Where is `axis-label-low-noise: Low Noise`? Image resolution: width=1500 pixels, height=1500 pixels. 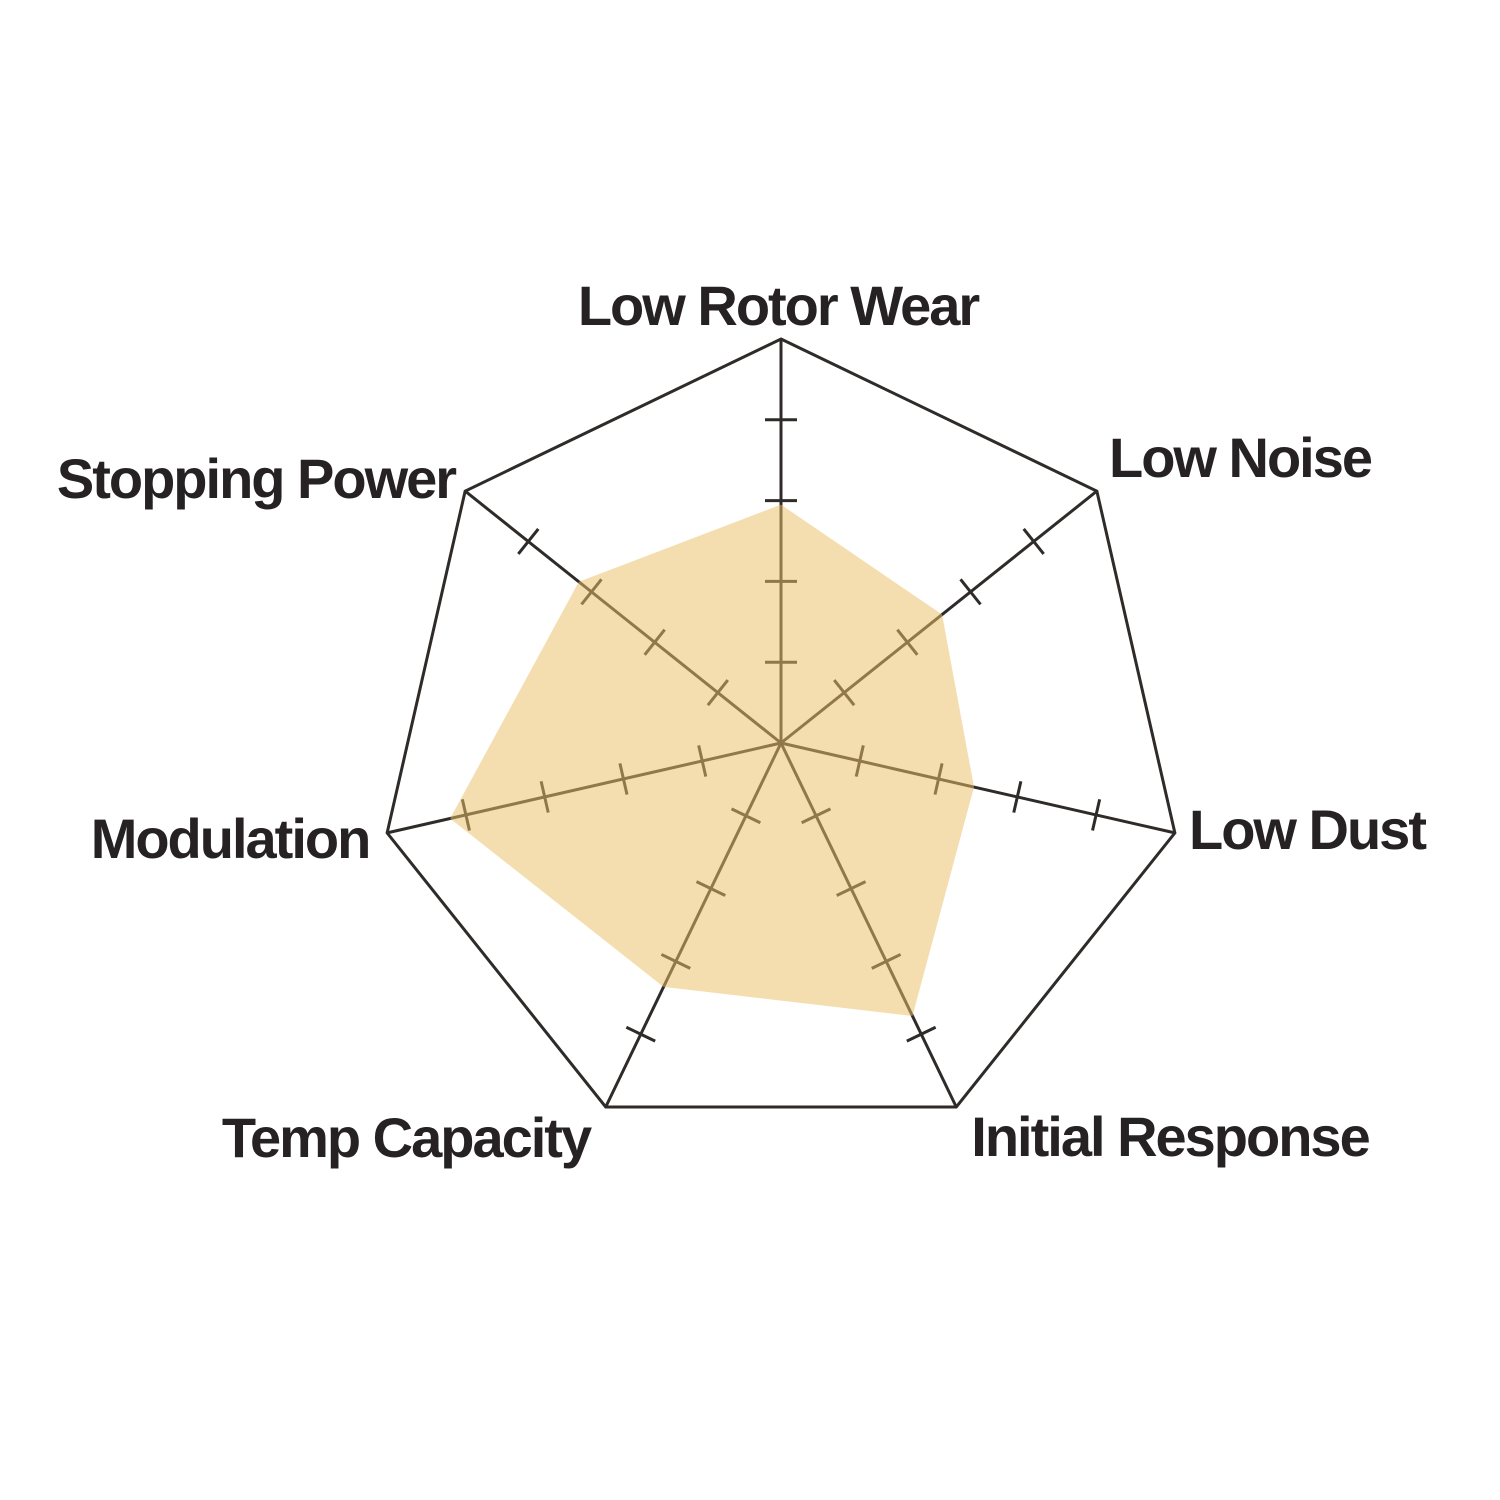 axis-label-low-noise: Low Noise is located at coordinates (1240, 457).